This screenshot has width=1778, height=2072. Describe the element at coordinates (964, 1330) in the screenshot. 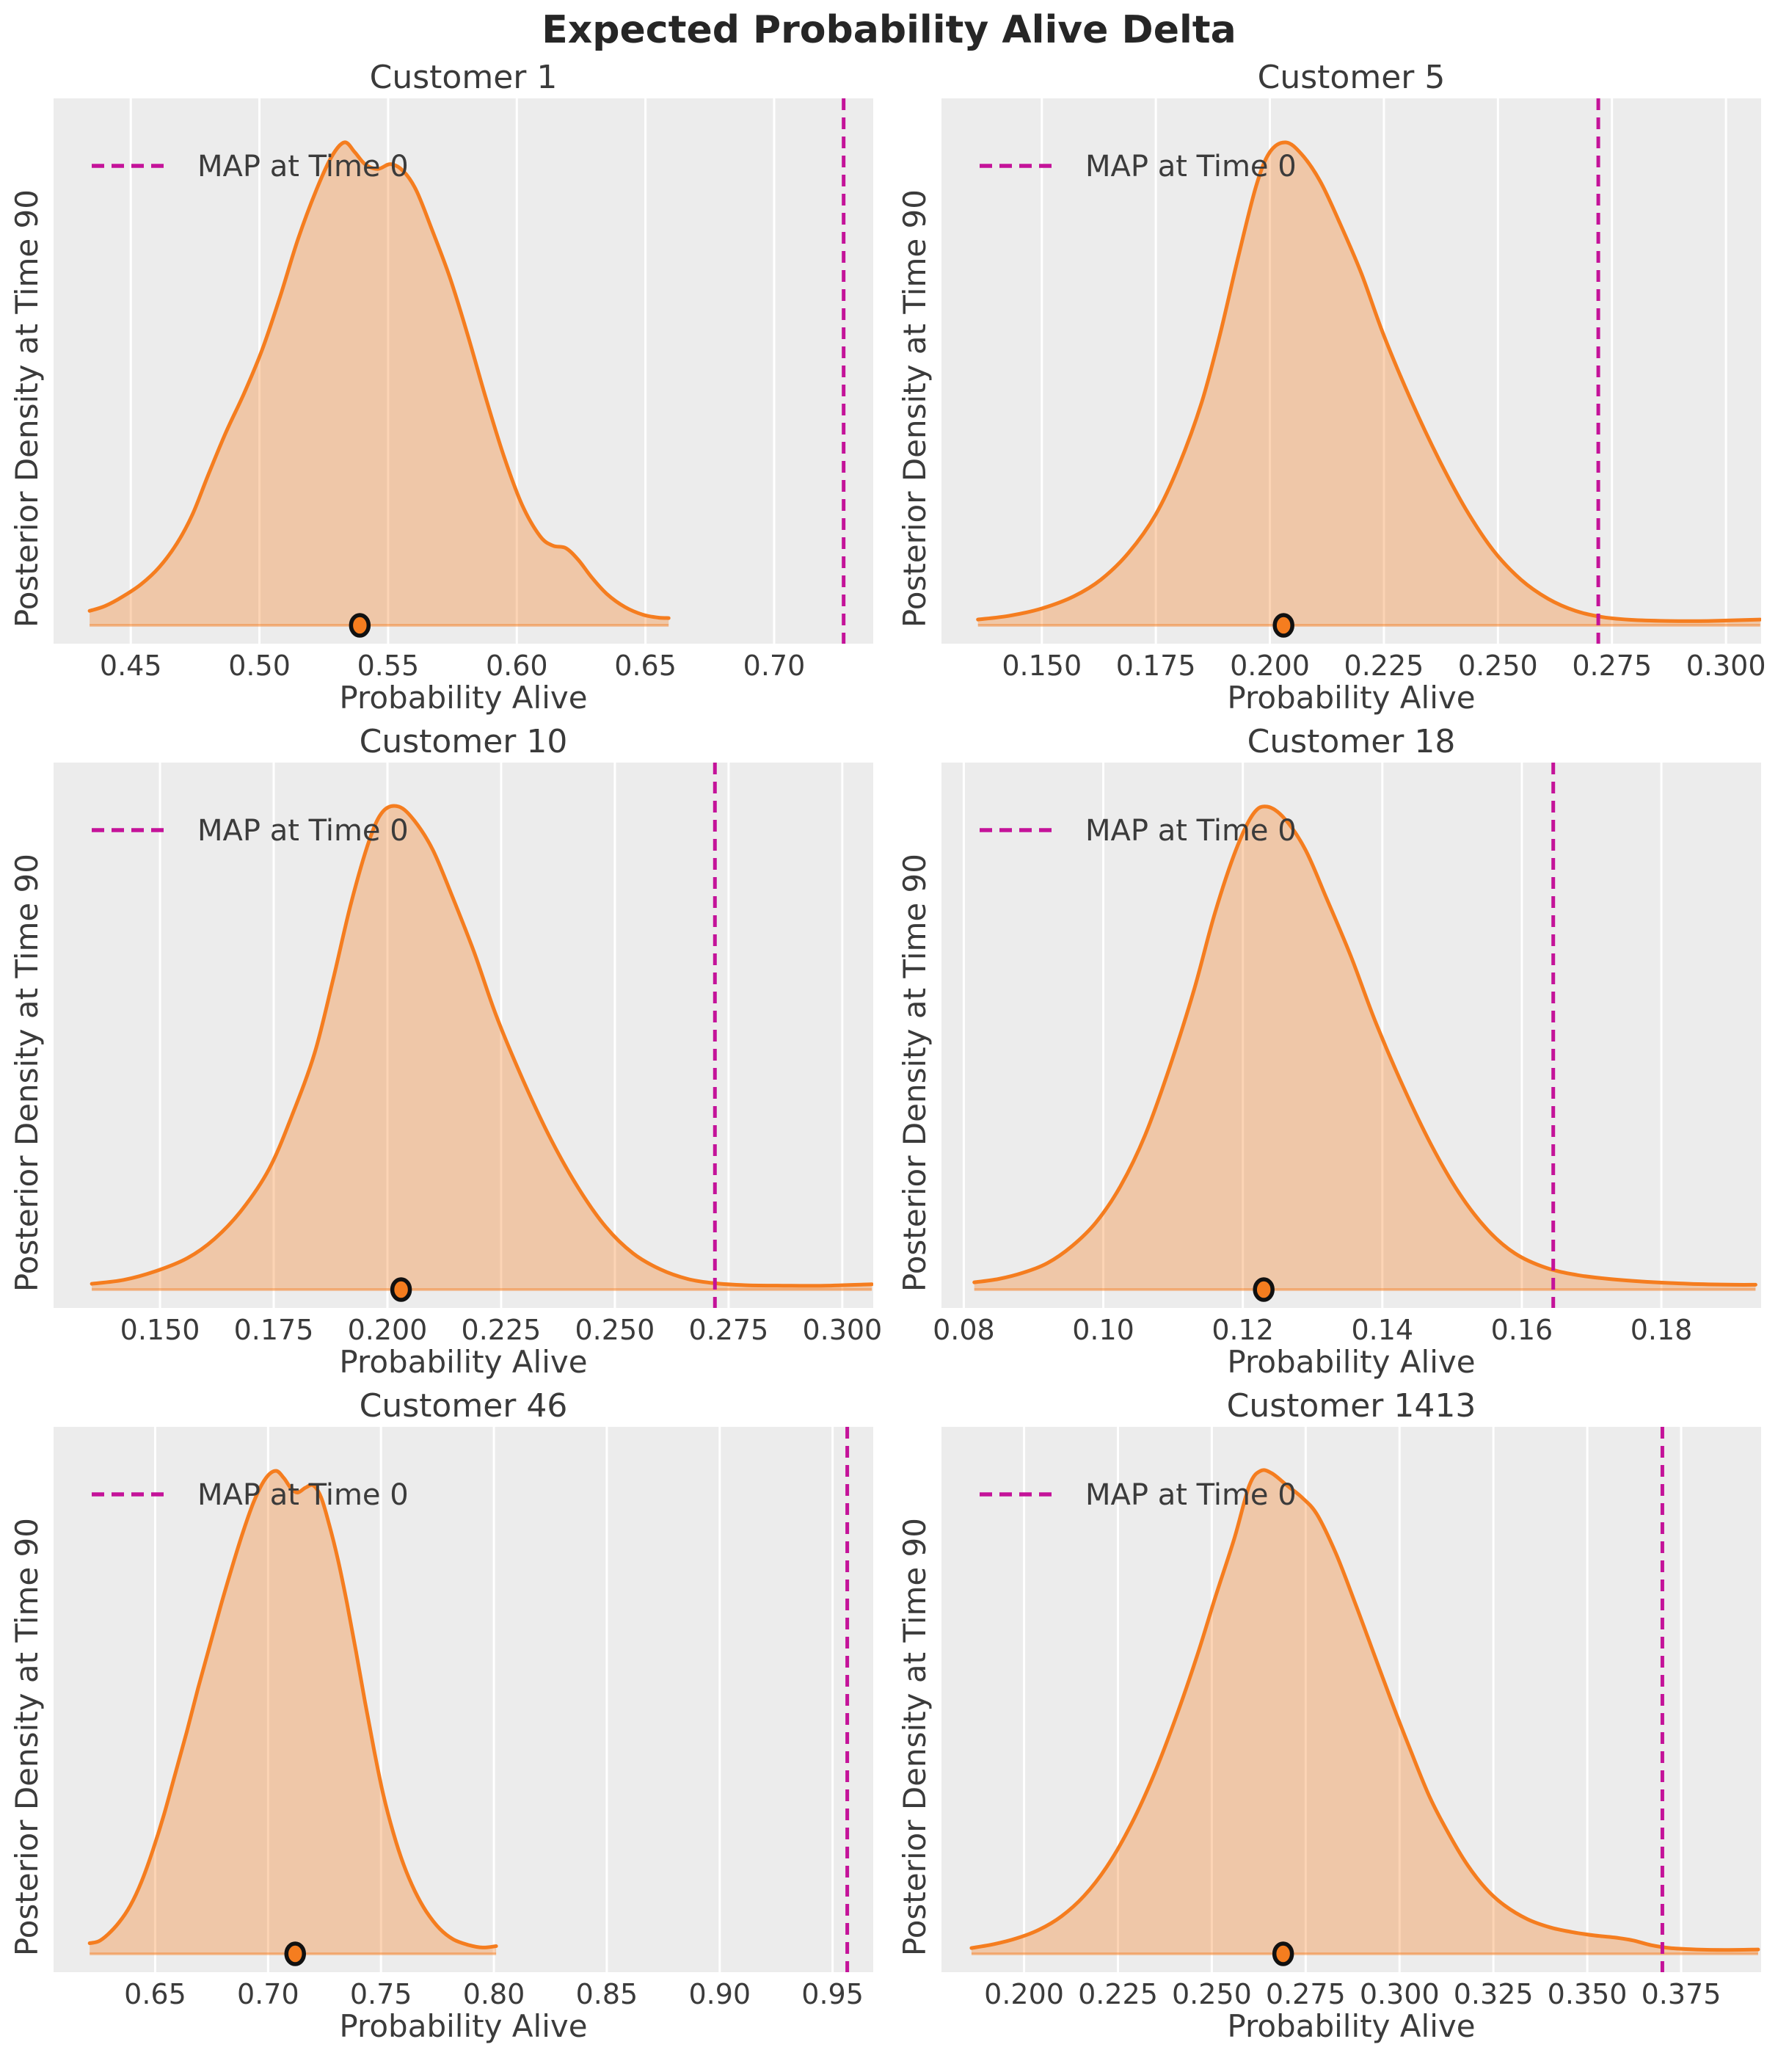

I see `x-tick-label: 0.08` at that location.